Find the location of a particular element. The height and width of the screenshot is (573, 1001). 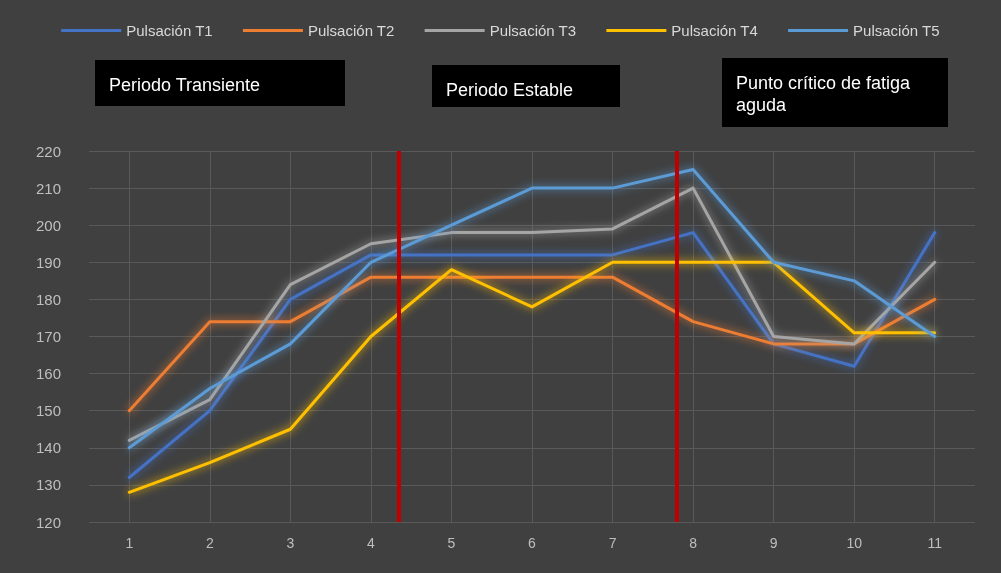

legend-label: Pulsación T2 is located at coordinates (351, 30).